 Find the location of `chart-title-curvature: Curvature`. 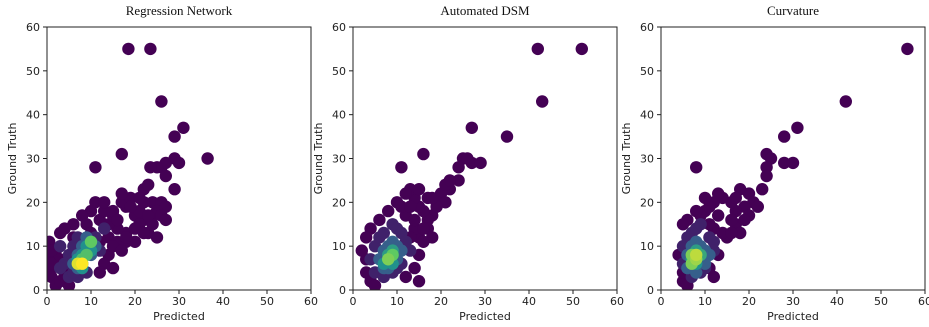

chart-title-curvature: Curvature is located at coordinates (793, 10).